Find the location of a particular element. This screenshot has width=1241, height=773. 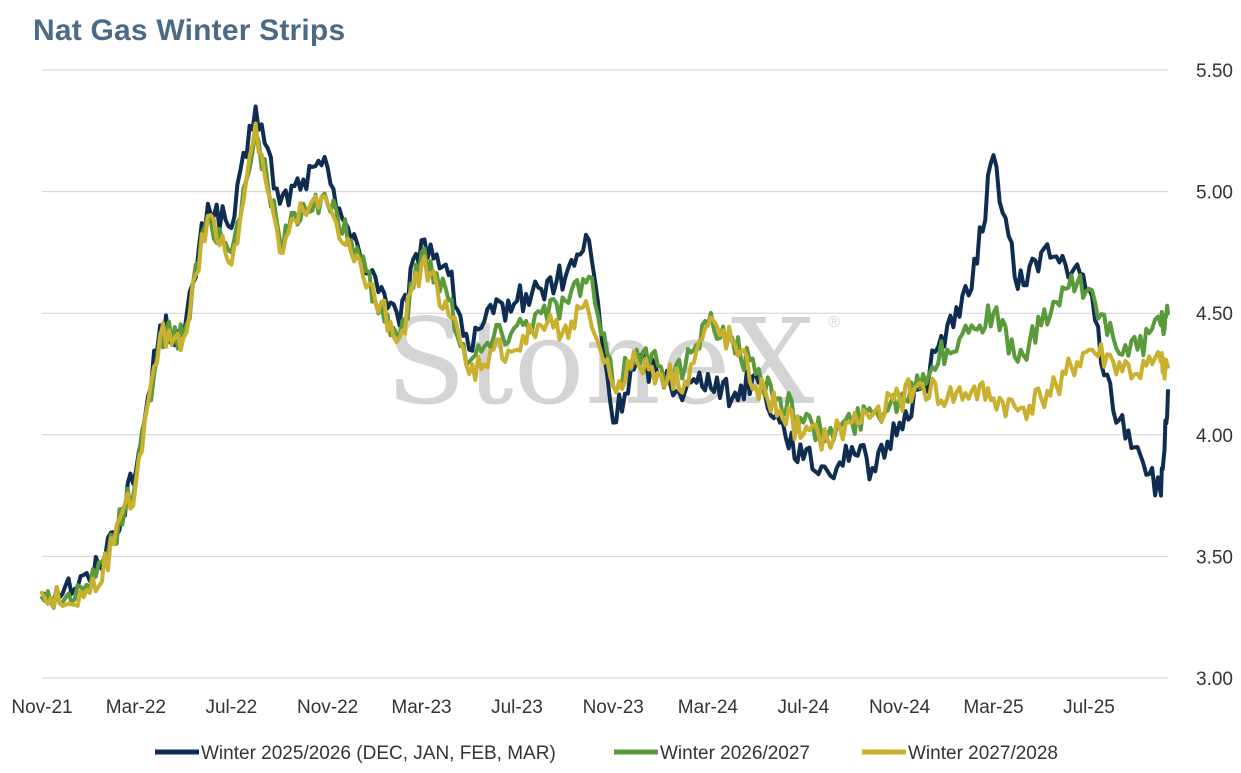

y-tick-label: 3.50 is located at coordinates (1214, 557).